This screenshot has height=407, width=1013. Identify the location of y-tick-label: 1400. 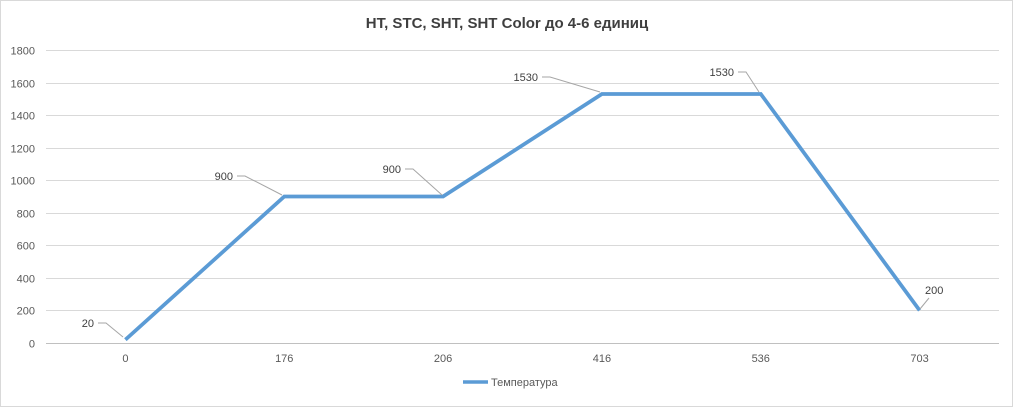
(23, 117).